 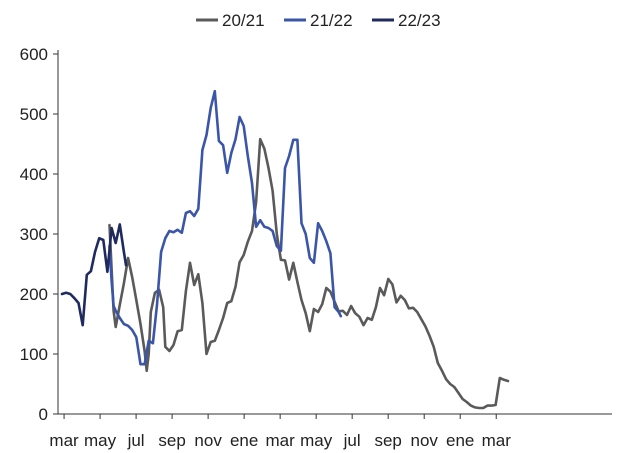 What do you see at coordinates (34, 294) in the screenshot?
I see `y-tick-label: 200` at bounding box center [34, 294].